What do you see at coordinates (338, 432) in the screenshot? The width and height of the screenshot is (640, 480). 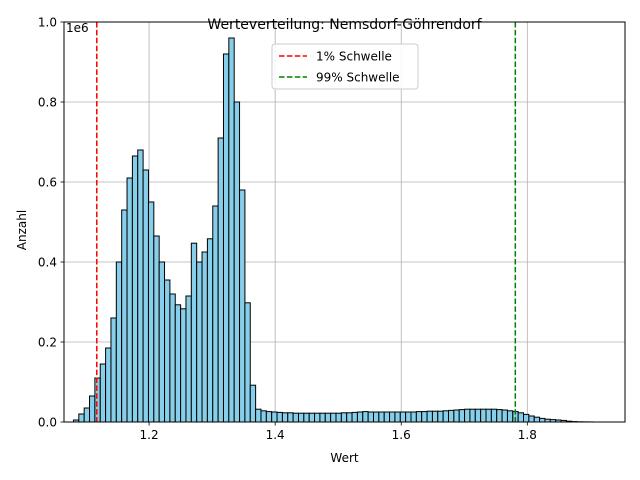 I see `x-axis-ticks: 1.2 1.4 1.6 1.8` at bounding box center [338, 432].